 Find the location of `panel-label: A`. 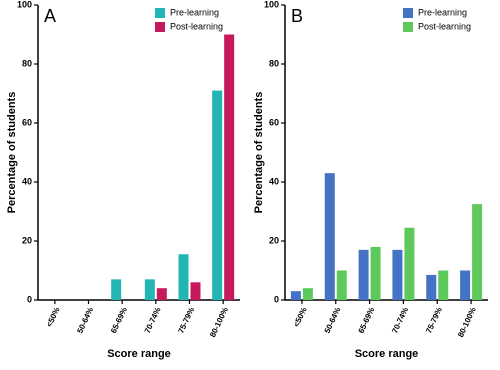

panel-label: A is located at coordinates (50, 16).